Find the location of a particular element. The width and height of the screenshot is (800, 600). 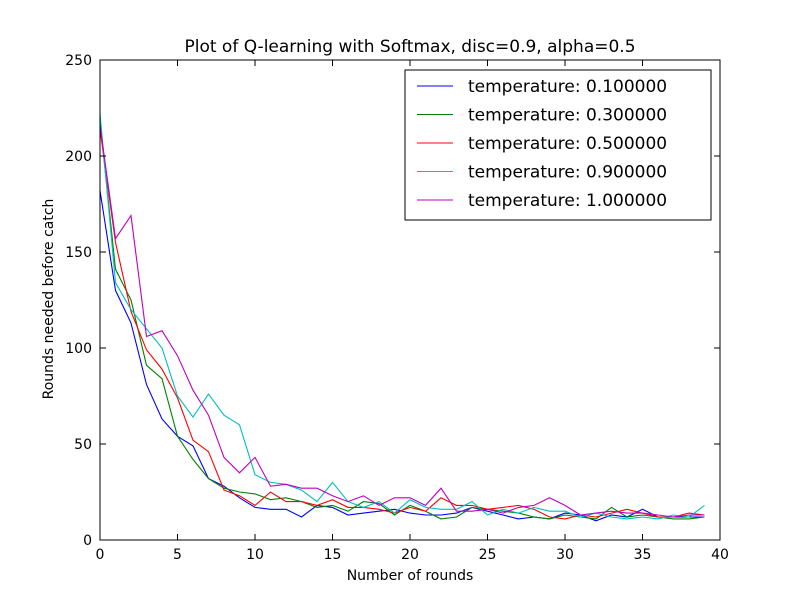

x-axis-title: Number of rounds is located at coordinates (410, 576).